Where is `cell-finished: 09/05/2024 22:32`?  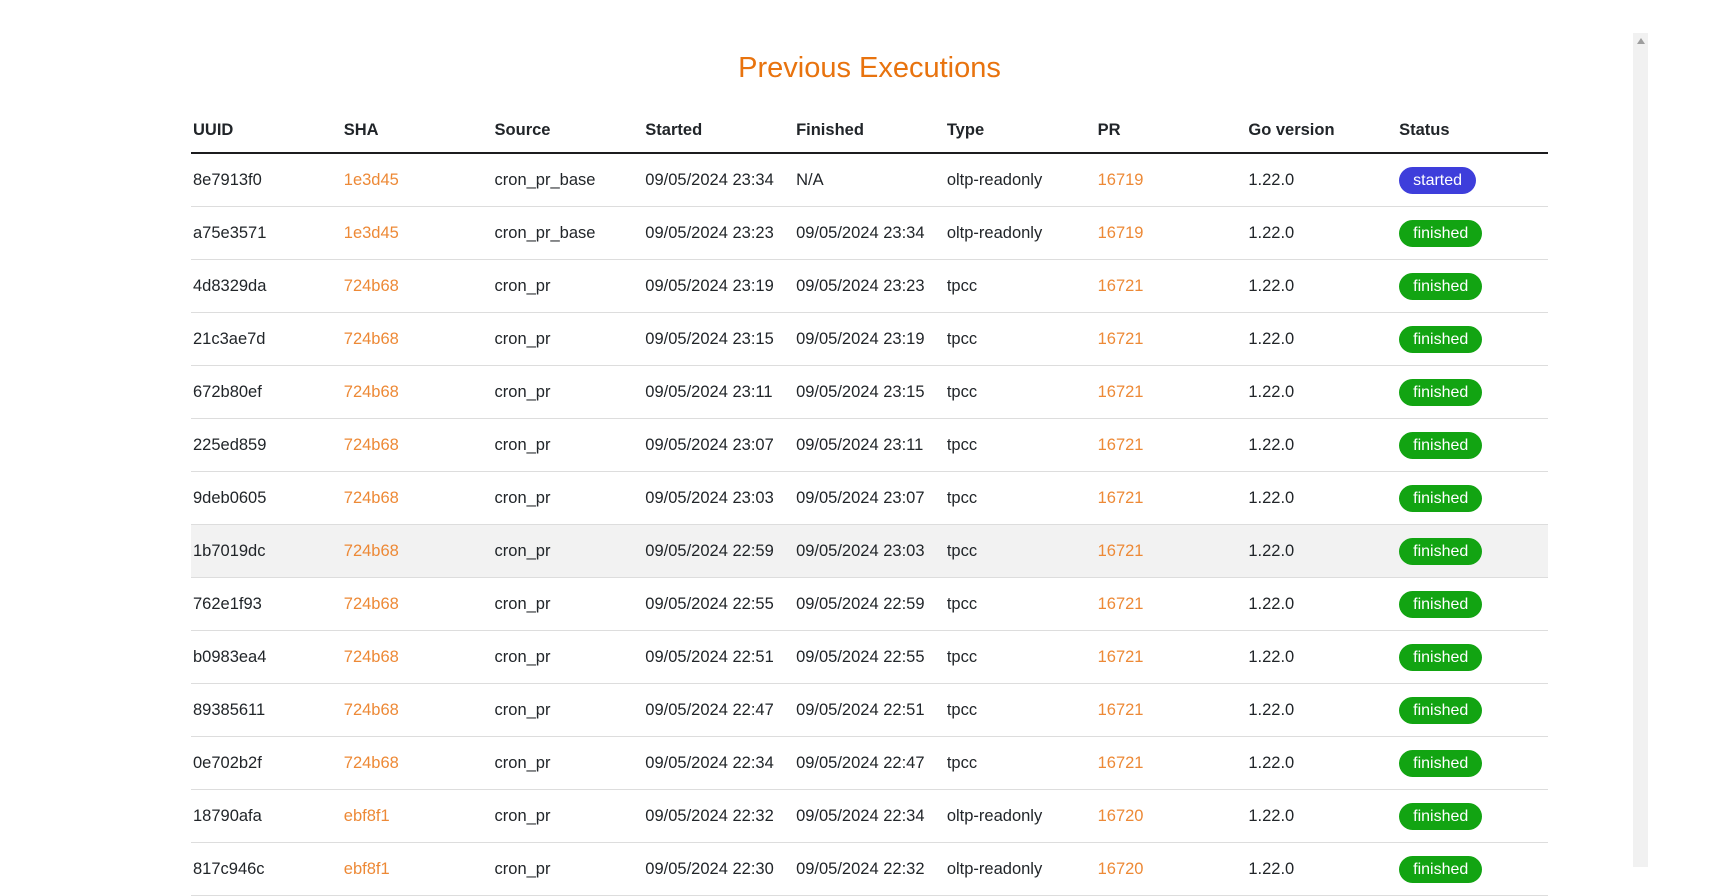
cell-finished: 09/05/2024 22:32 is located at coordinates (869, 869).